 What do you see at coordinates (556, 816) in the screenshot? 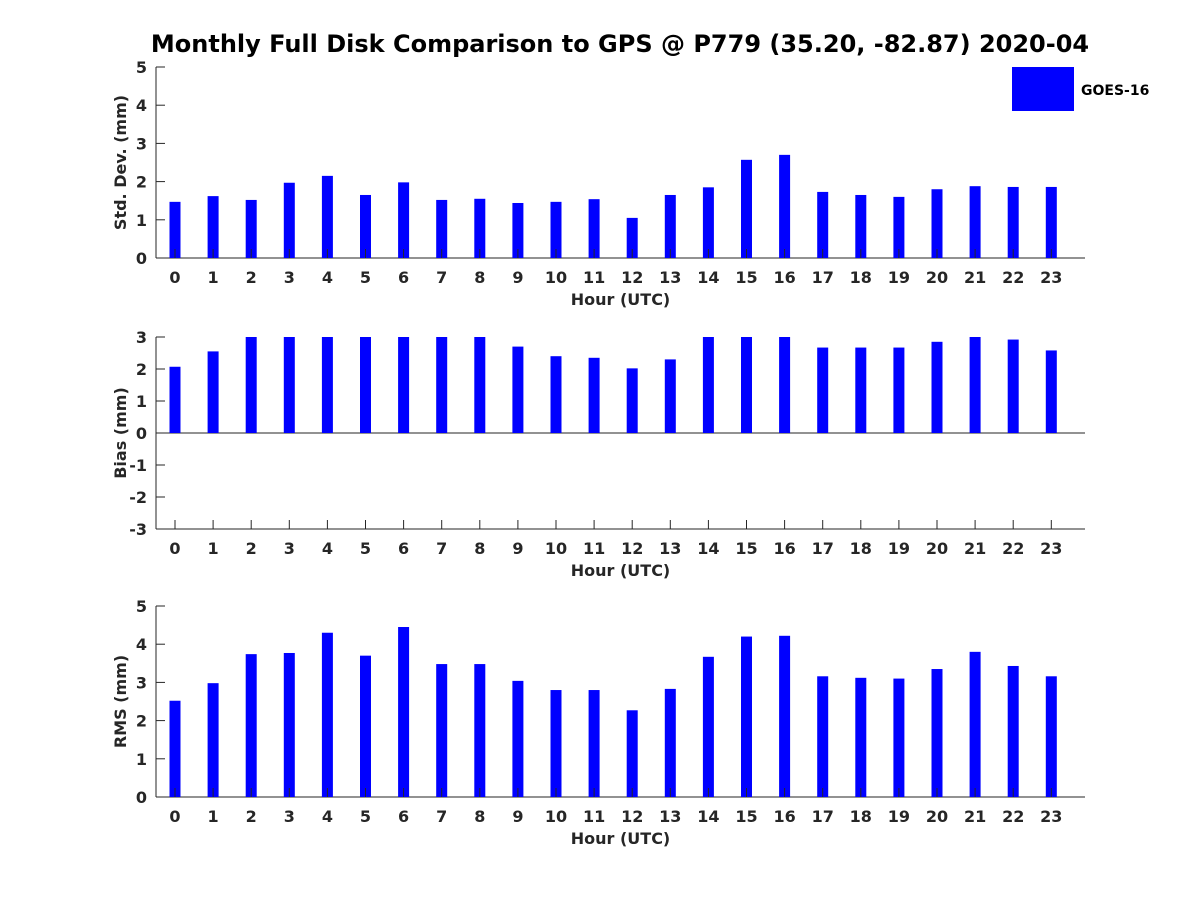
I see `panel-3-x-tick-label: 10` at bounding box center [556, 816].